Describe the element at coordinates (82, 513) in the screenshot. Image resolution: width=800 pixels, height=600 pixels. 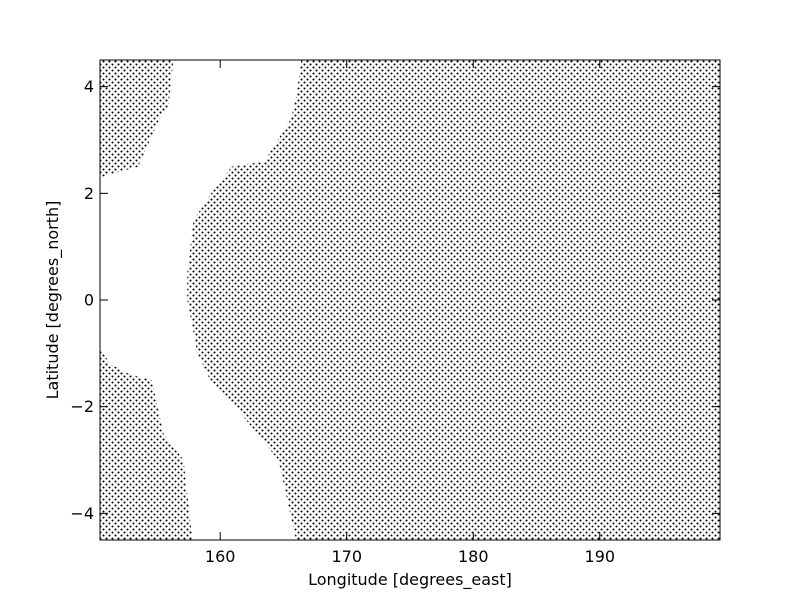
I see `y-tick-label: −4` at that location.